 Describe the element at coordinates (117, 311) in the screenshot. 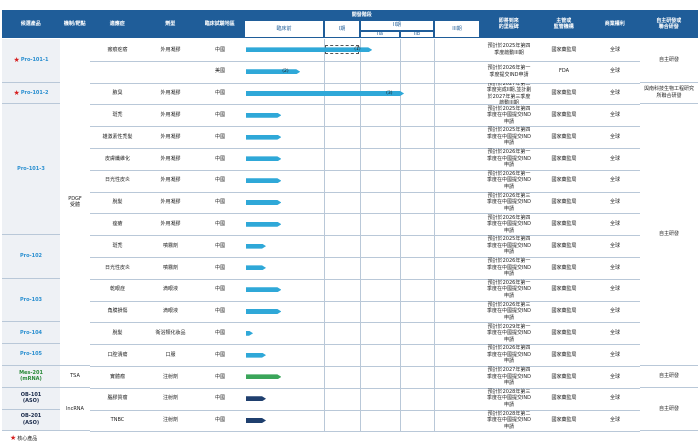

I see `row-indication: 角膜損傷` at that location.